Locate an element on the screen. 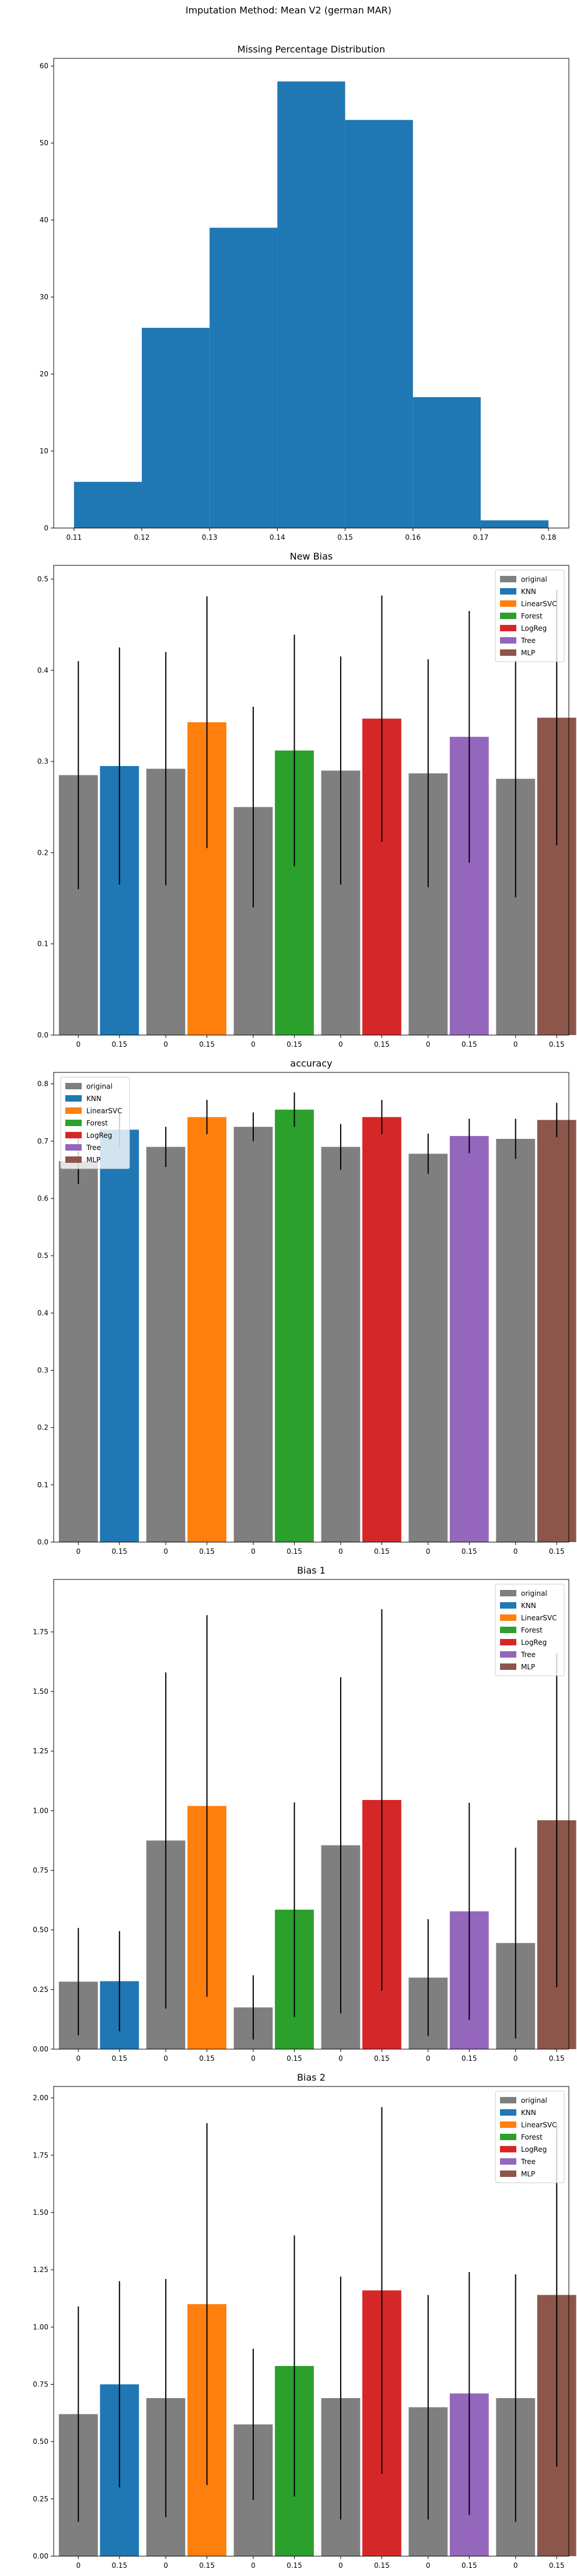 The height and width of the screenshot is (2576, 577). legend-label: LogReg is located at coordinates (534, 1642).